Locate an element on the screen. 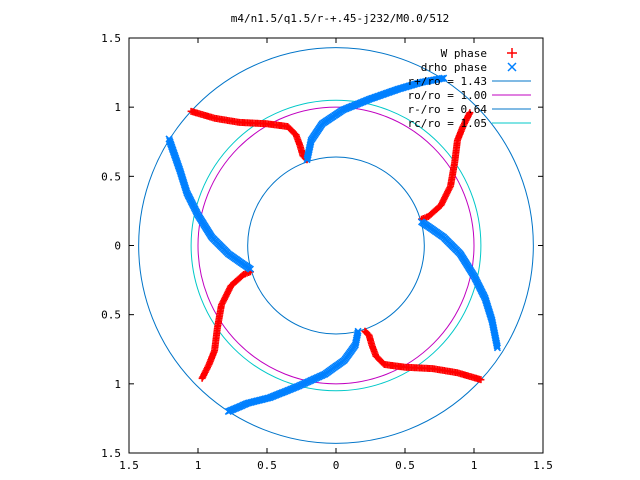  legend-x-marker is located at coordinates (512, 67).